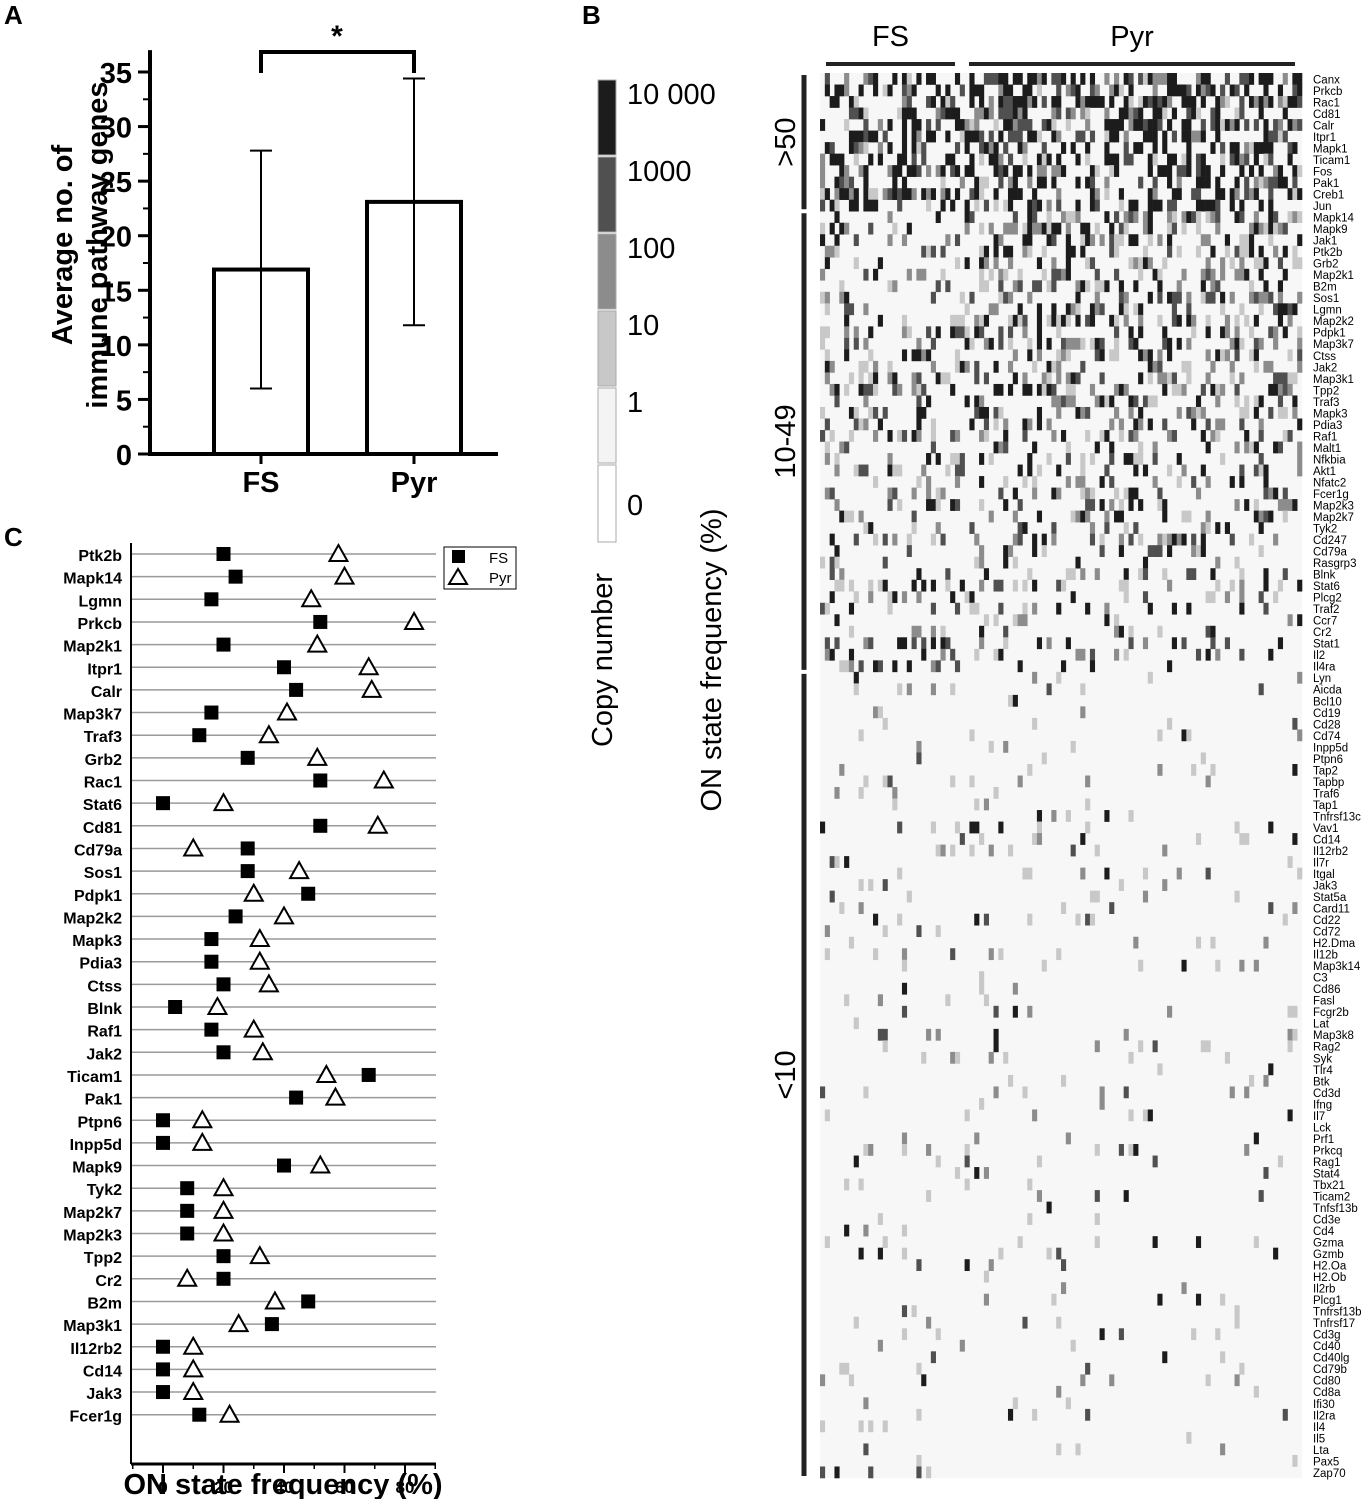 Image resolution: width=1370 pixels, height=1499 pixels. What do you see at coordinates (1327, 311) in the screenshot?
I see `gene-label: Lgmn` at bounding box center [1327, 311].